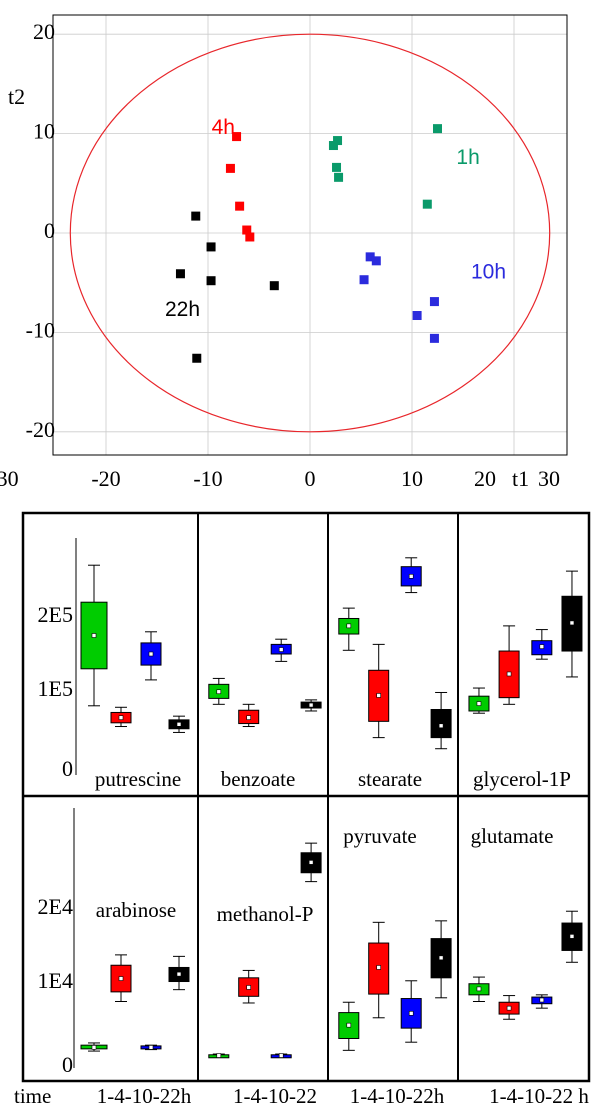 Image resolution: width=610 pixels, height=1108 pixels. Describe the element at coordinates (16, 96) in the screenshot. I see `score-plot-y-axis-label: t2` at that location.